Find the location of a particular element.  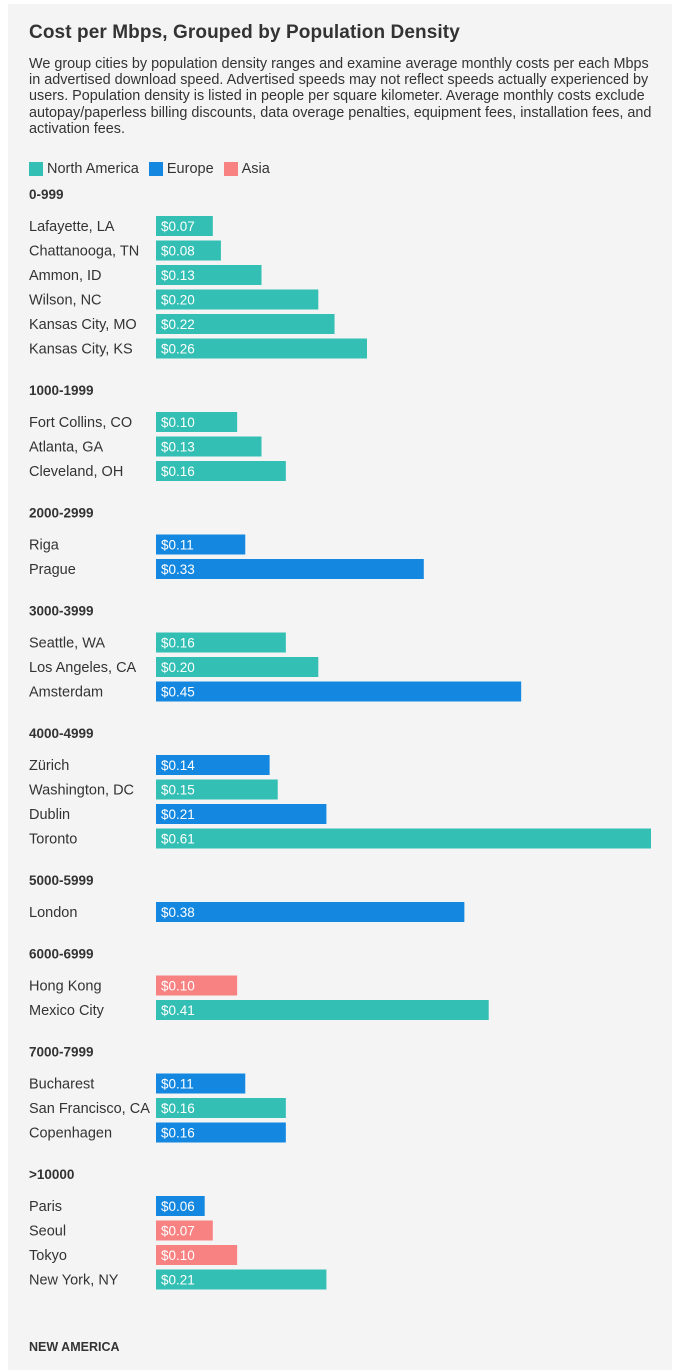

bar-value-label-seoul: $0.07 is located at coordinates (178, 1231).